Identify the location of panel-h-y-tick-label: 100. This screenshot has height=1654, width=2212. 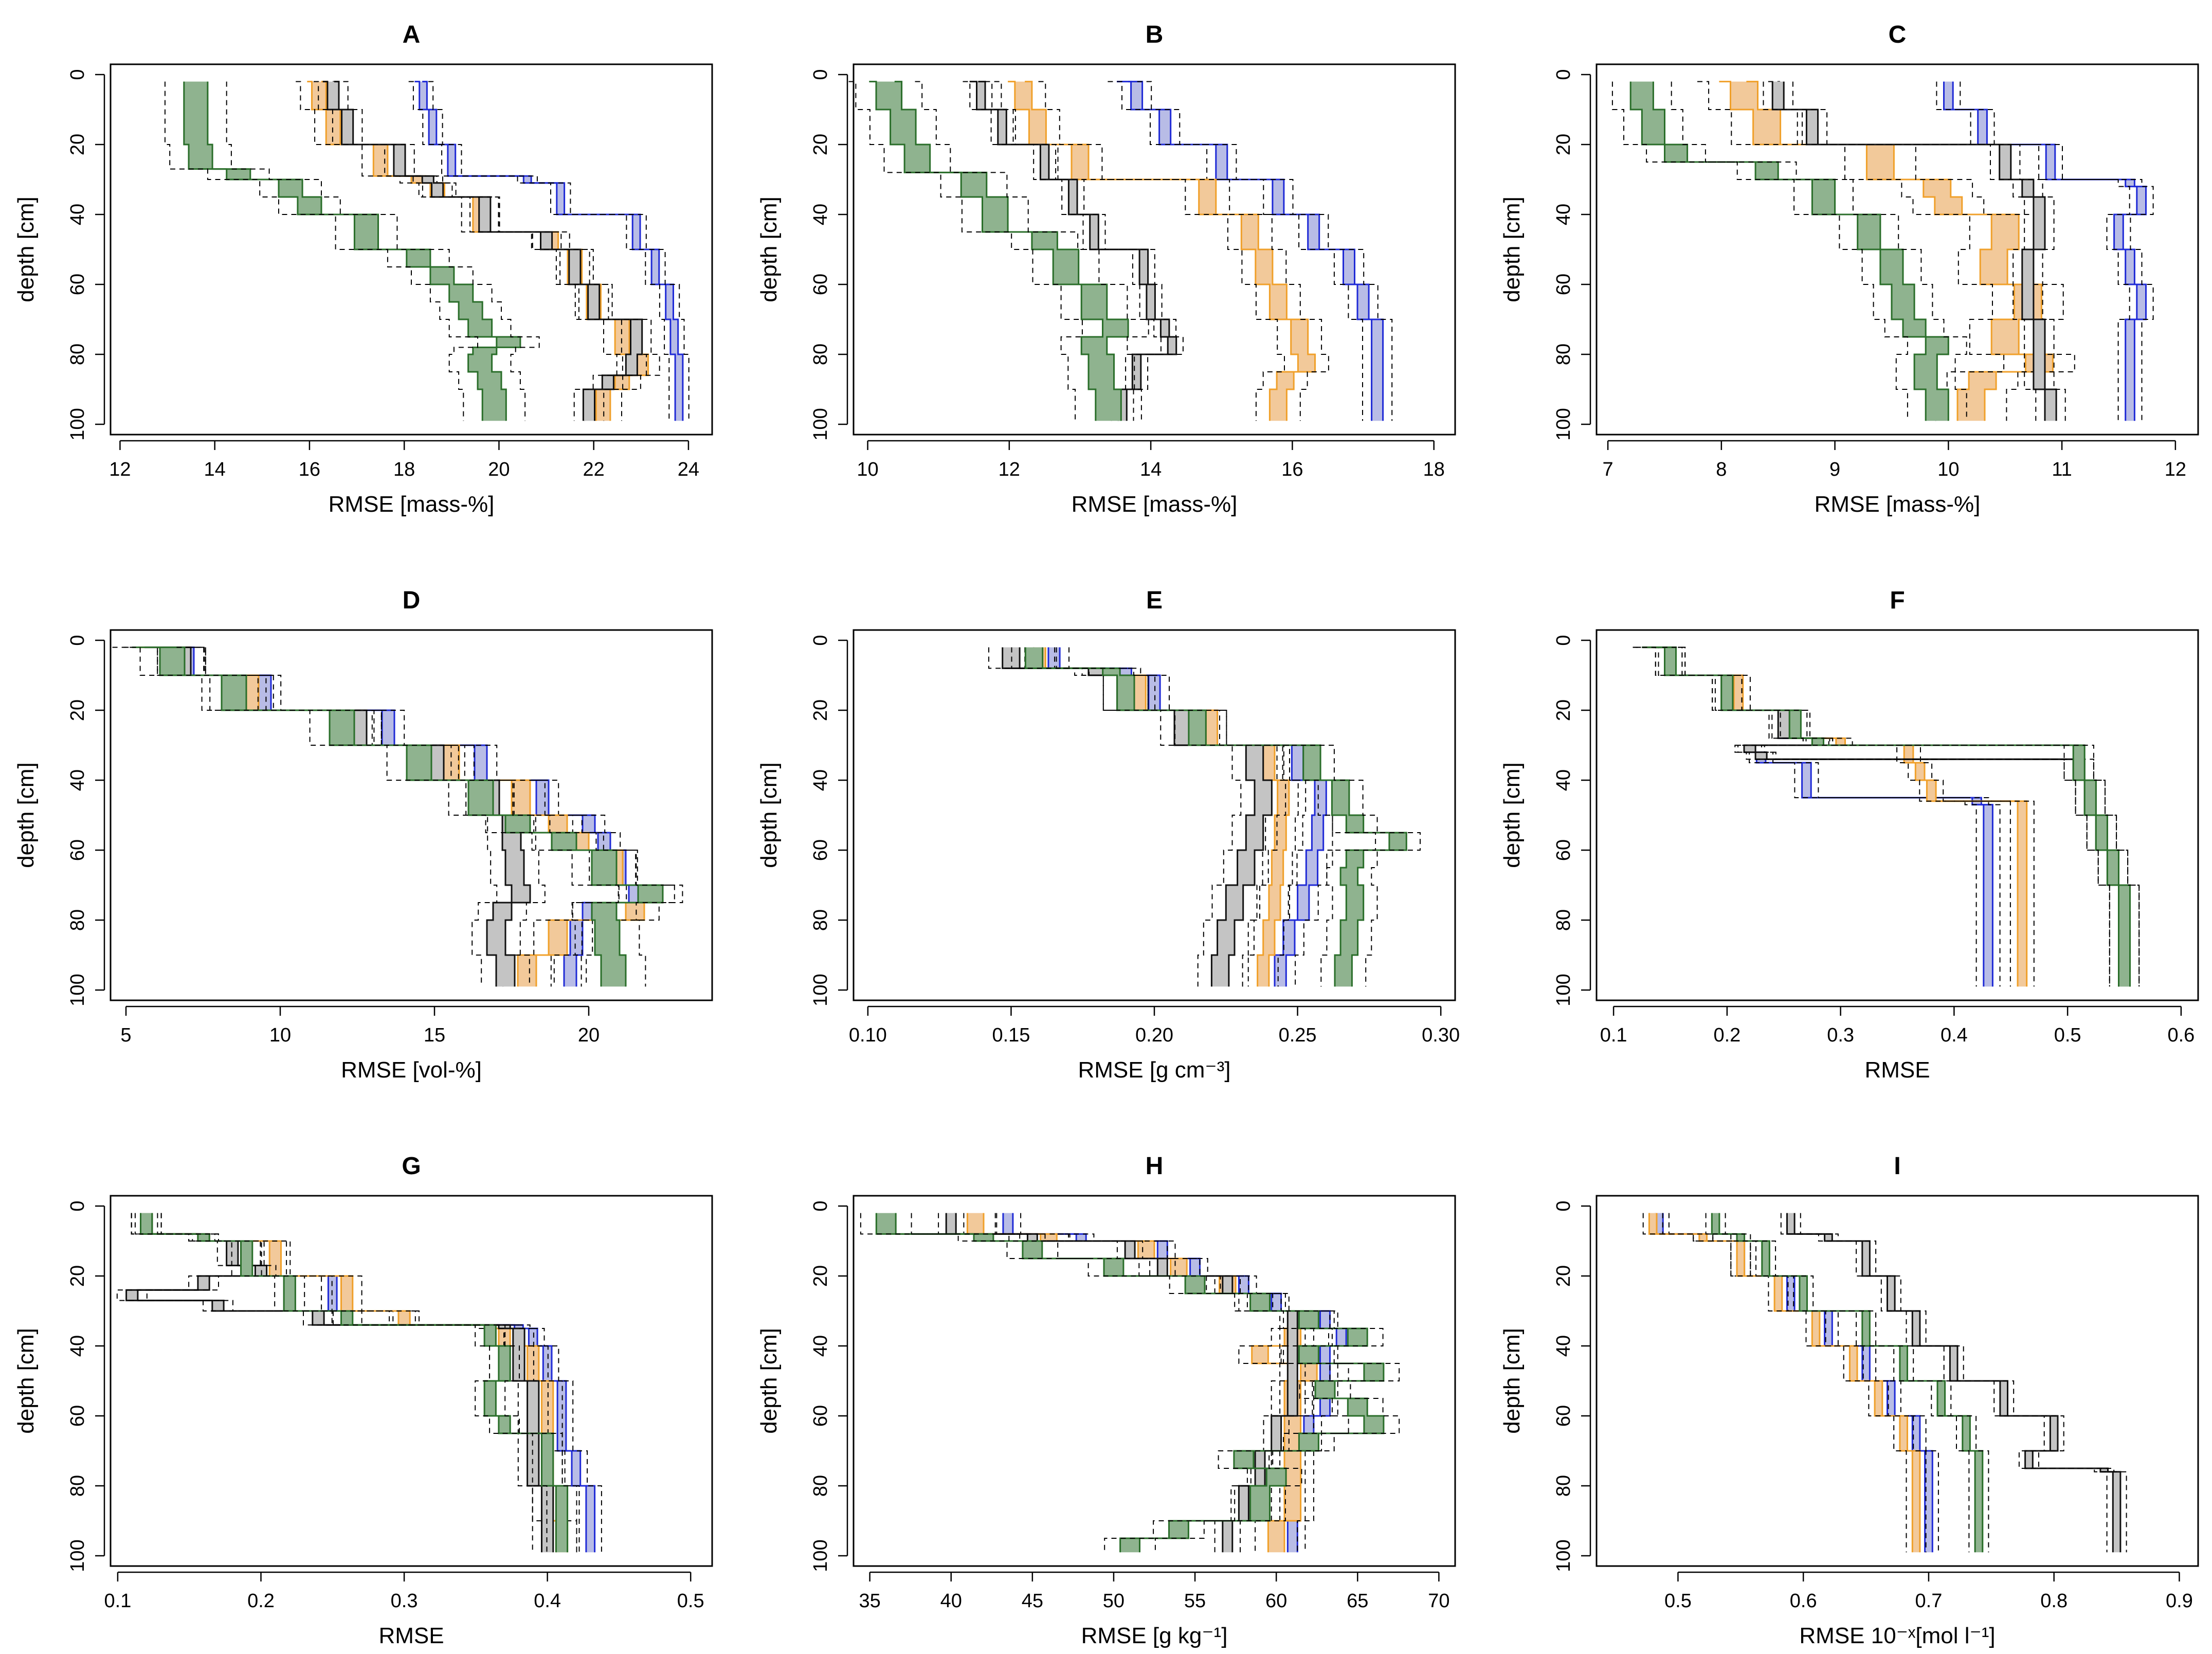
(821, 1555).